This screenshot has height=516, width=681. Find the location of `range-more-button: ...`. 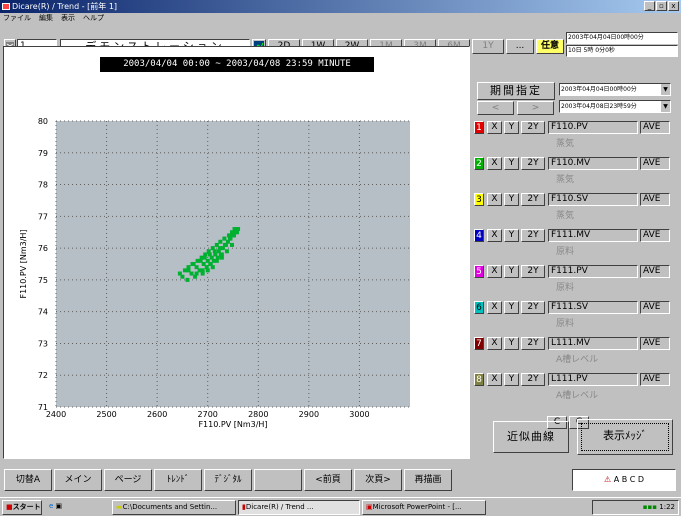

range-more-button: ... is located at coordinates (520, 46).